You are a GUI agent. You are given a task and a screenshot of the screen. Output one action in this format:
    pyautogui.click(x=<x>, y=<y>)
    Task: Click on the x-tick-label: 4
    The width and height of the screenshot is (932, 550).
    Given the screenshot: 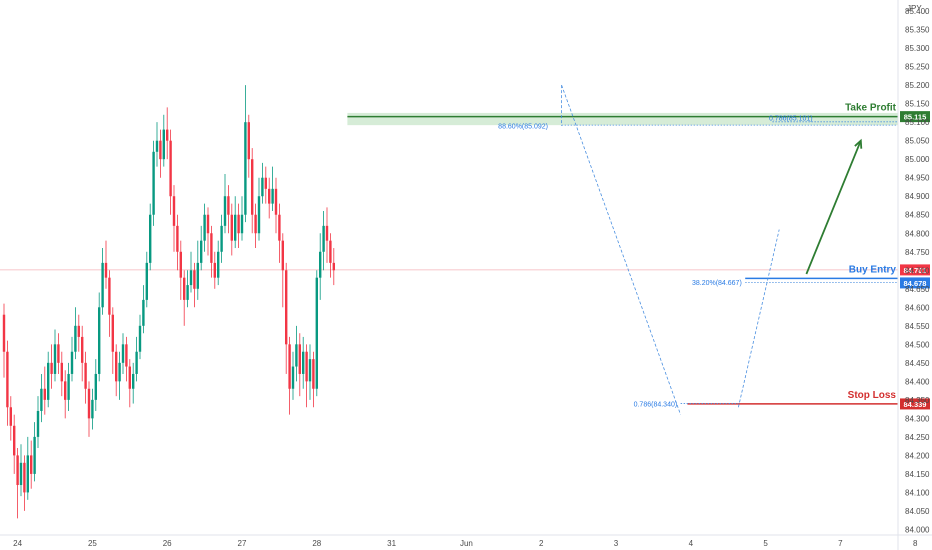 What is the action you would take?
    pyautogui.click(x=691, y=543)
    